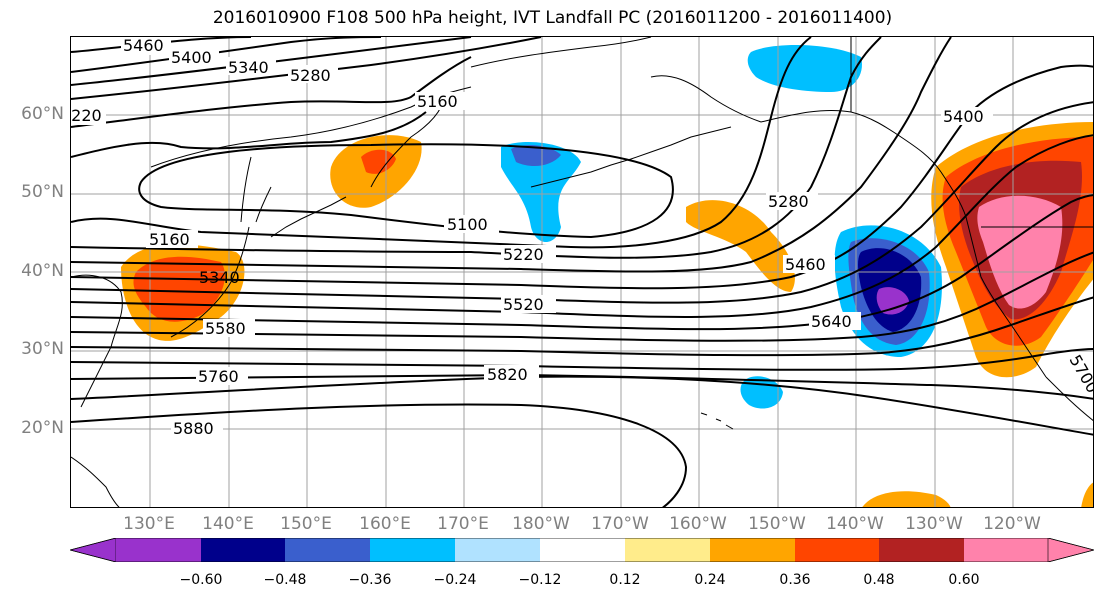  What do you see at coordinates (777, 524) in the screenshot?
I see `lon-label-150w: 150°W` at bounding box center [777, 524].